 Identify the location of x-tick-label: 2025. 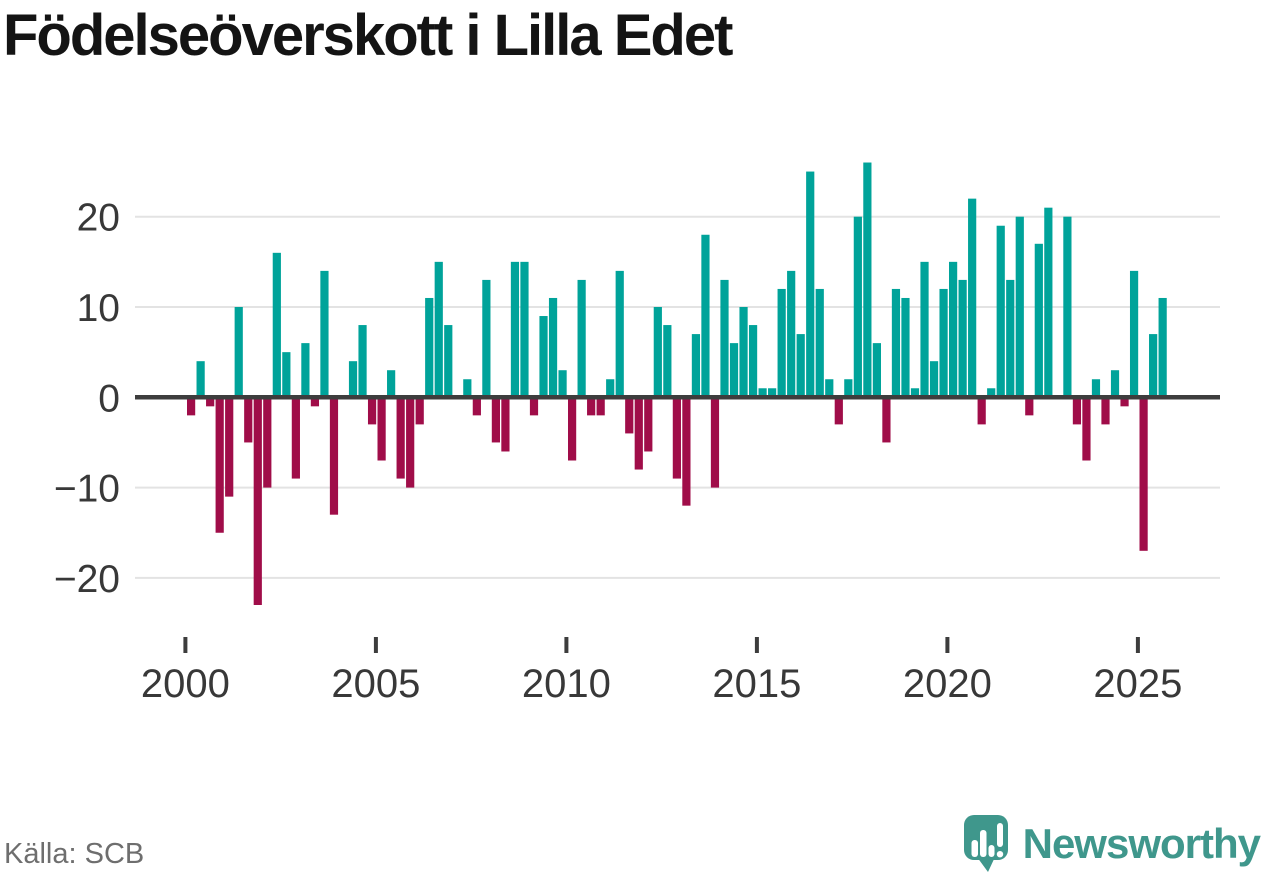
(1137, 684).